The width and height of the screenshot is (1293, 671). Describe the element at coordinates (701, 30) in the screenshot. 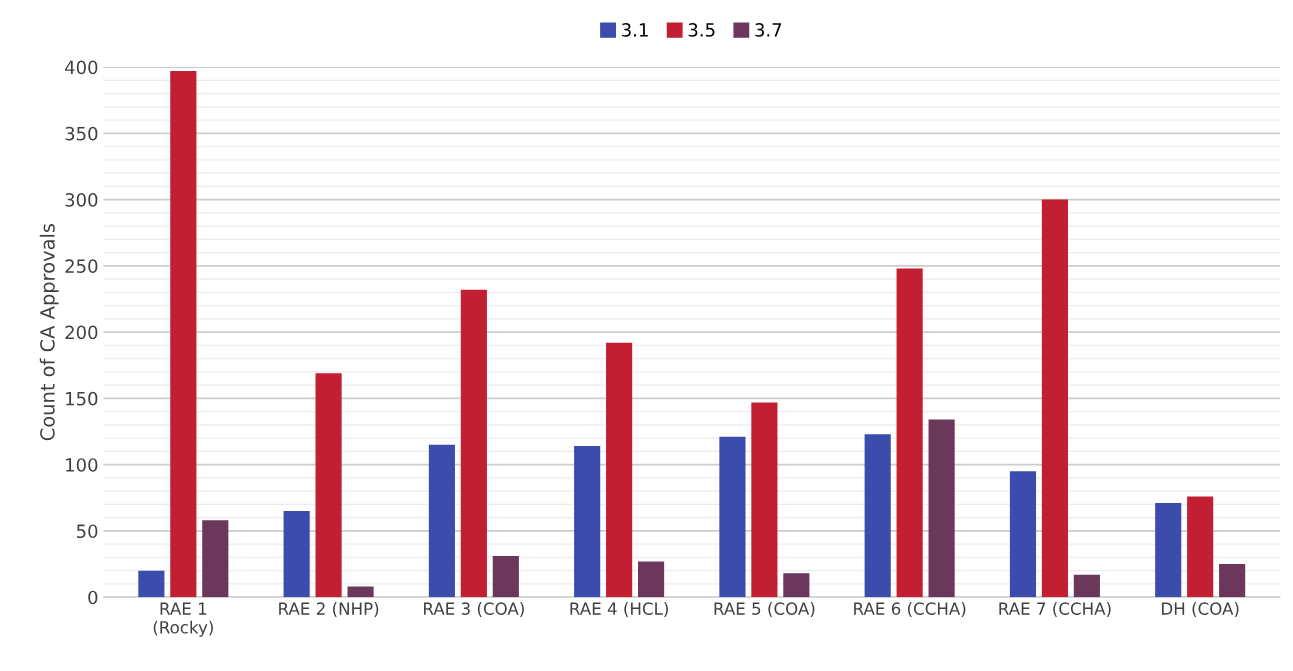

I see `legend-label: 3.5` at that location.